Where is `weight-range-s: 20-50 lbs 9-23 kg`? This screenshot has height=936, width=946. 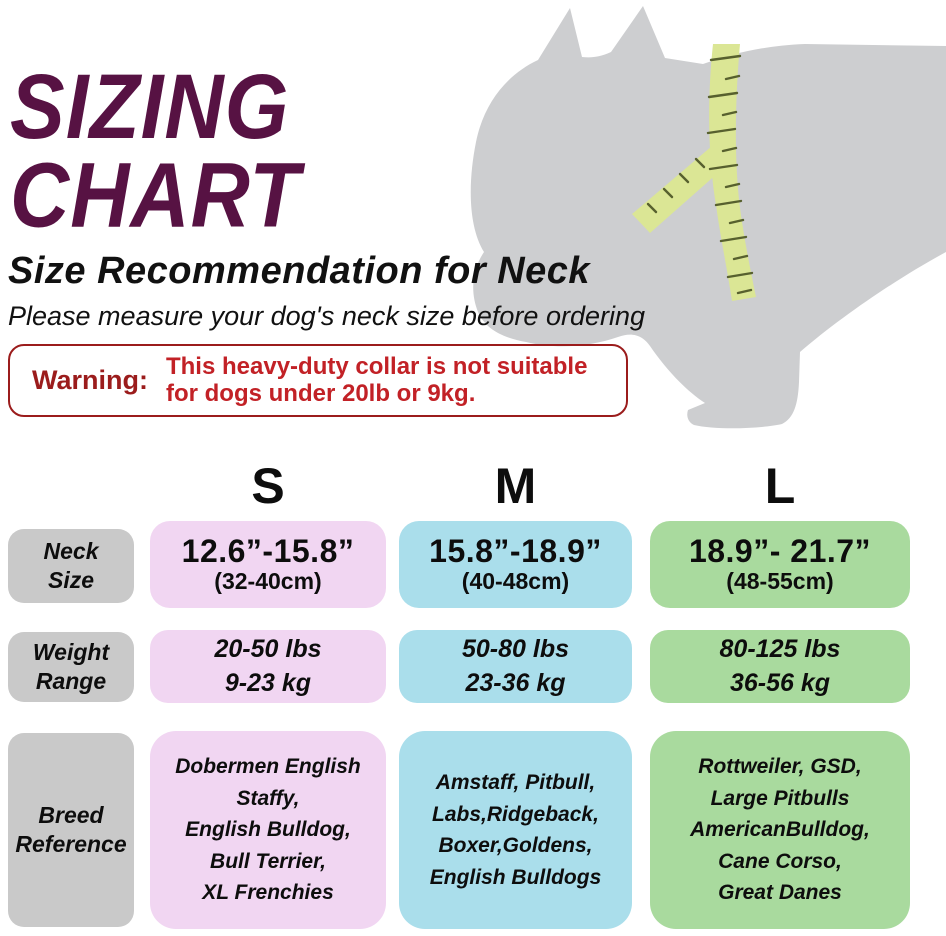 weight-range-s: 20-50 lbs 9-23 kg is located at coordinates (268, 665).